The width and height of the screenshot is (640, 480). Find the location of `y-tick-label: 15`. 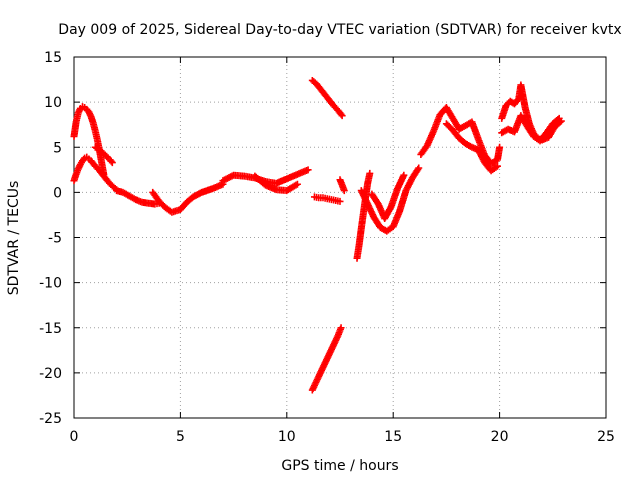

y-tick-label: 15 is located at coordinates (53, 58).